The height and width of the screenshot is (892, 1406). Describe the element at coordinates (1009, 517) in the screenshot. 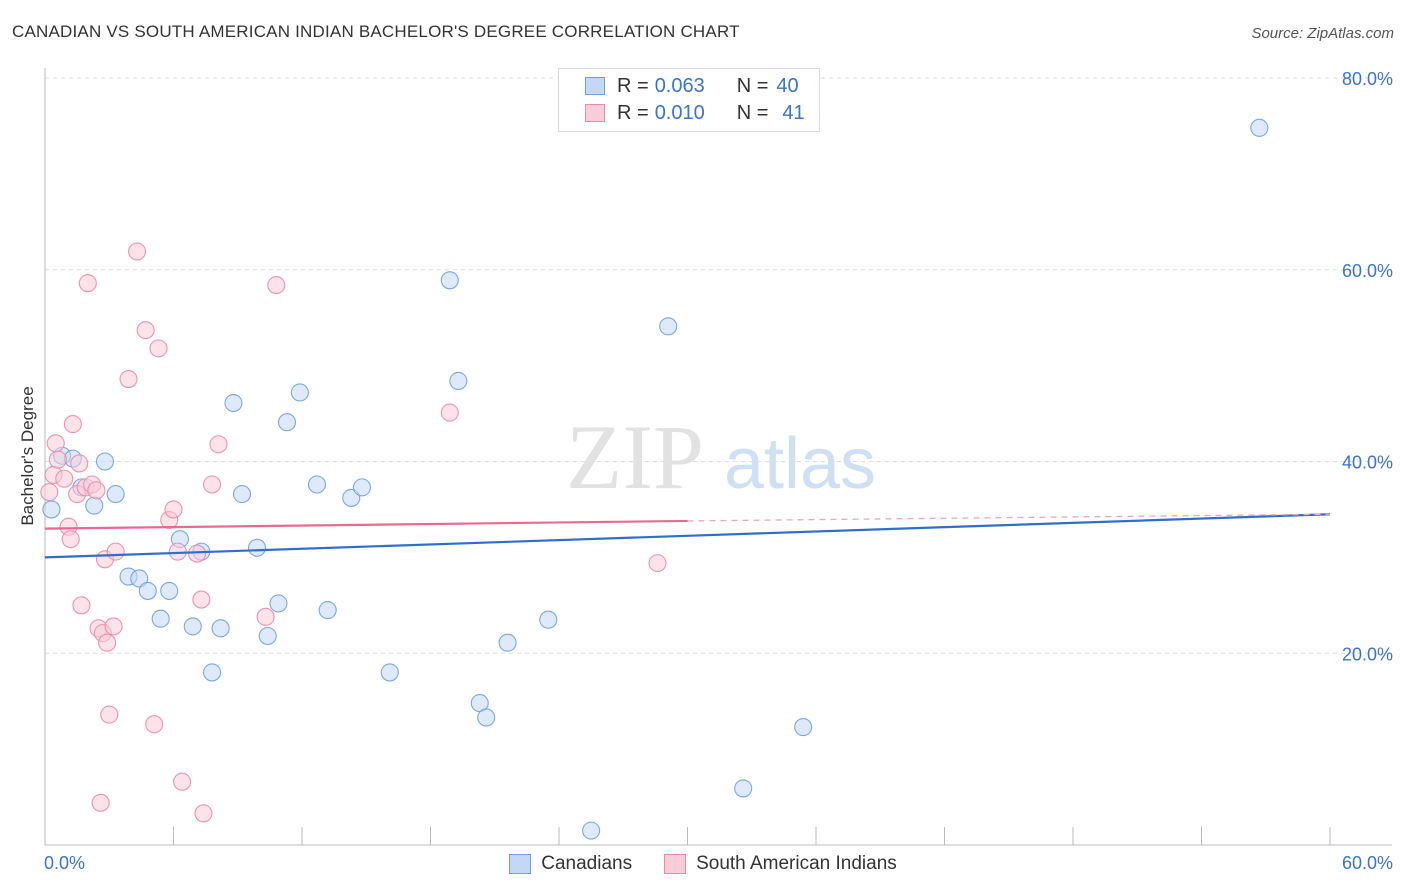

I see `south-american-indians-trend-extension` at that location.